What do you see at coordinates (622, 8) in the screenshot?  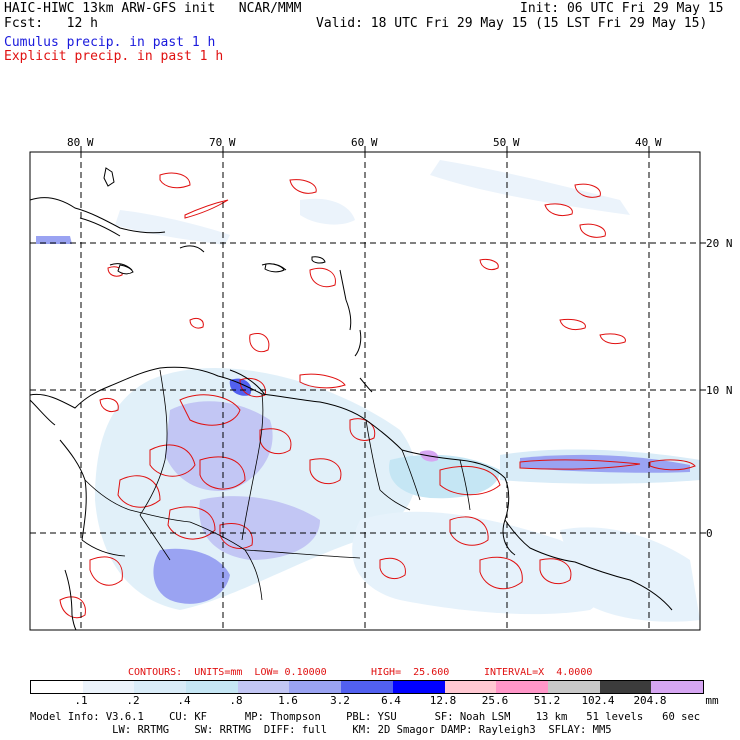 I see `init-time: Init: 06 UTC Fri 29 May 15` at bounding box center [622, 8].